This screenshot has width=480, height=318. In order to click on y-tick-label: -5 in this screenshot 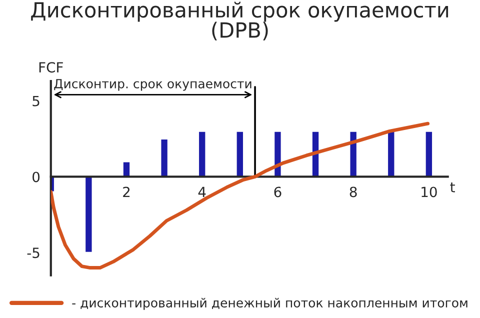, I will do `click(33, 253)`.